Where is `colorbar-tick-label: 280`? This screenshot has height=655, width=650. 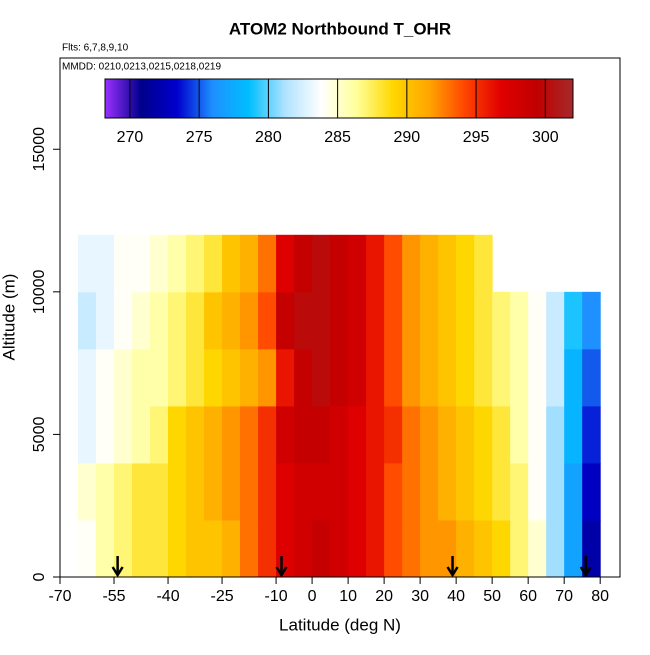
colorbar-tick-label: 280 is located at coordinates (268, 137).